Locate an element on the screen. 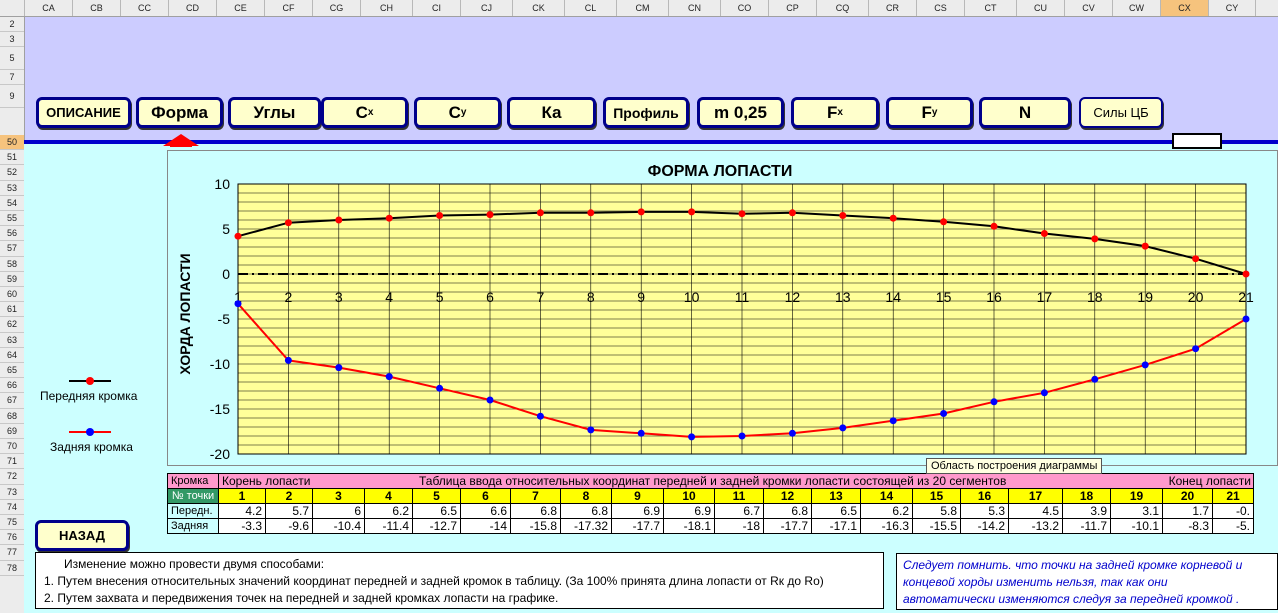 The width and height of the screenshot is (1278, 613). m025-button: m 0,25 is located at coordinates (740, 112).